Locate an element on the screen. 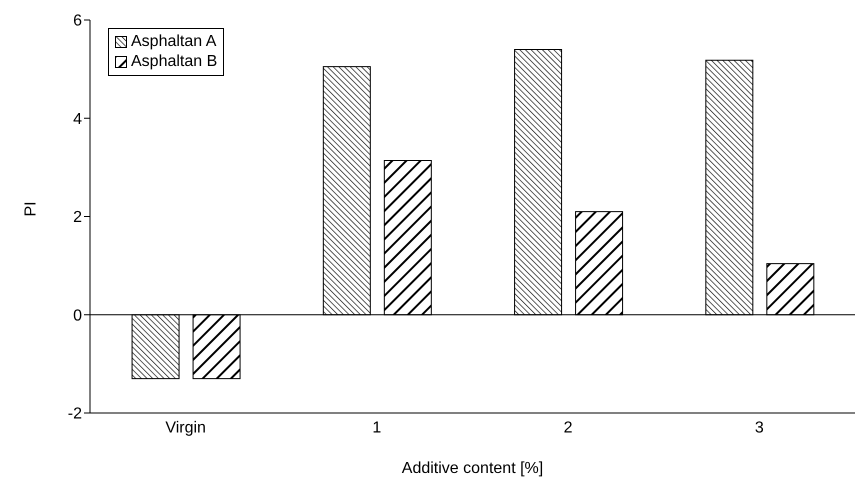 Image resolution: width=864 pixels, height=493 pixels. x-tick-label: 3 is located at coordinates (759, 427).